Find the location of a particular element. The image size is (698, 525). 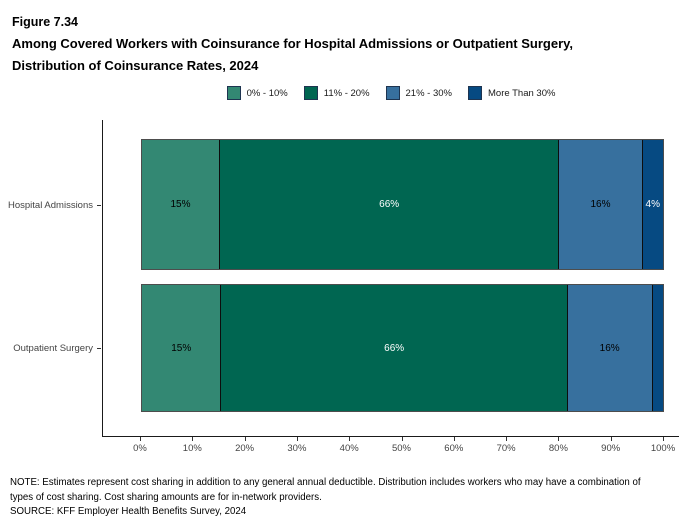

x-axis-tick-label: 90% is located at coordinates (611, 448).